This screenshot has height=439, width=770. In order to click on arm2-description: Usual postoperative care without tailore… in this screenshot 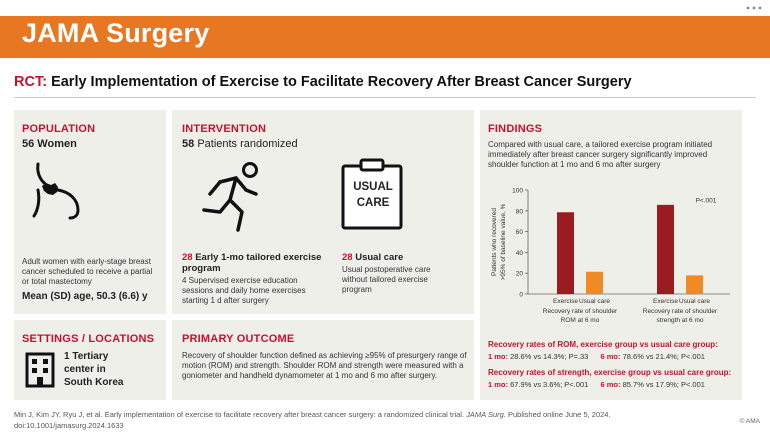, I will do `click(386, 279)`.